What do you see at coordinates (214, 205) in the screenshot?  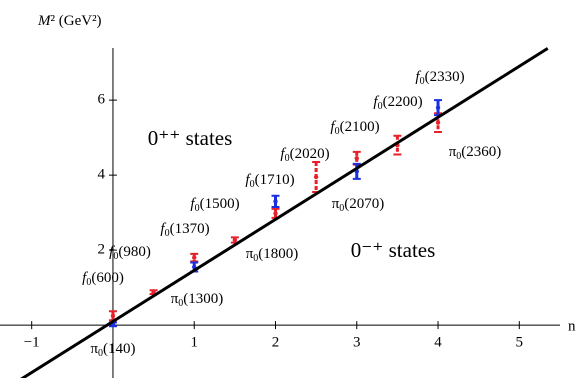 I see `annotation: f0(1500)` at bounding box center [214, 205].